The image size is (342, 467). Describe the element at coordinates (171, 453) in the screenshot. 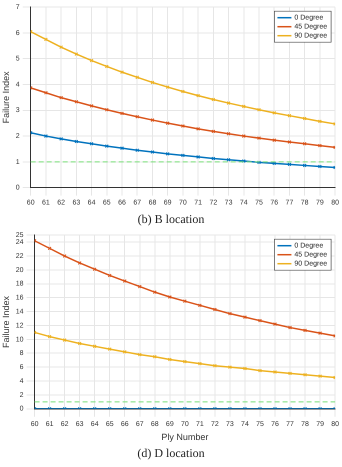

I see `text: (d) D location` at that location.